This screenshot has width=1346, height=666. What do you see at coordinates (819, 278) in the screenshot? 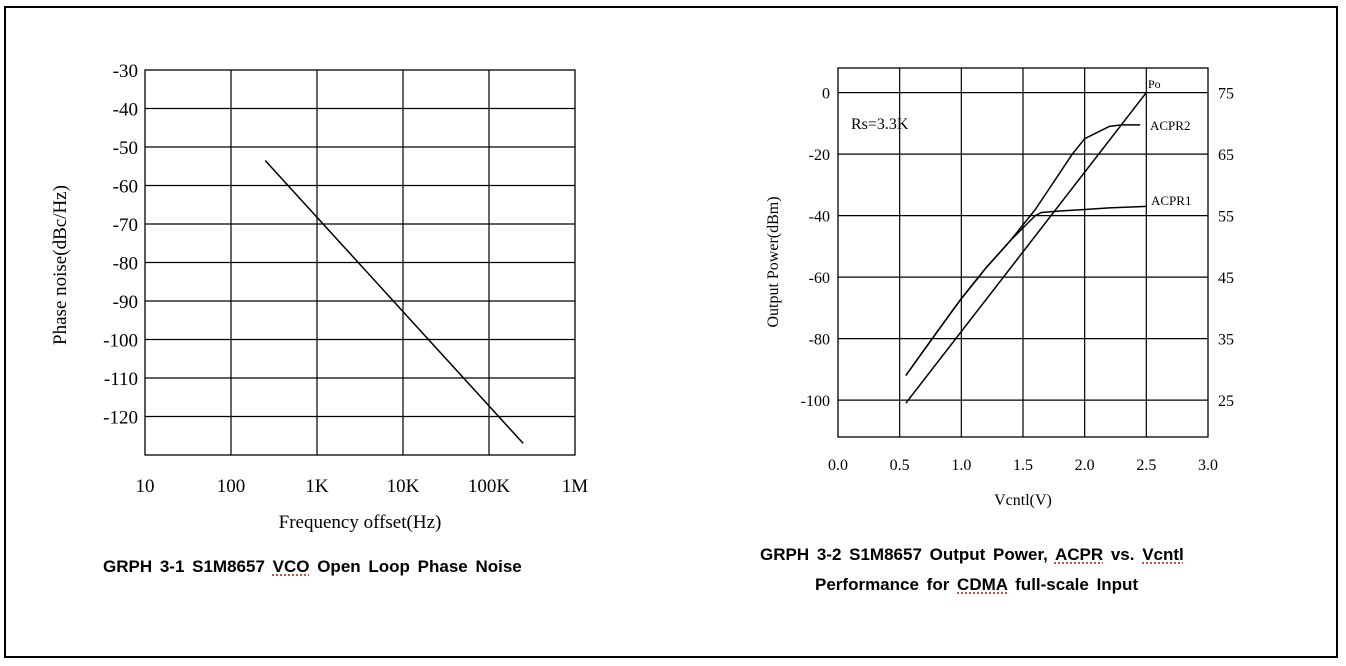
I see `chart2-y-tick-3: -60` at bounding box center [819, 278].